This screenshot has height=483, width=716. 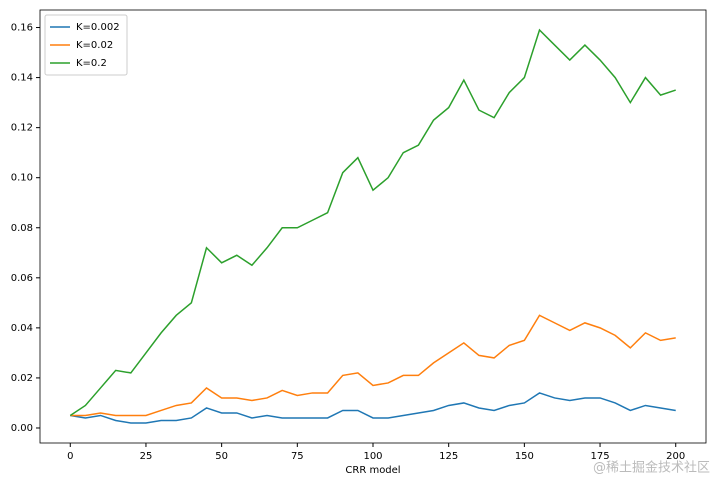 What do you see at coordinates (146, 456) in the screenshot?
I see `x-tick-label: 25` at bounding box center [146, 456].